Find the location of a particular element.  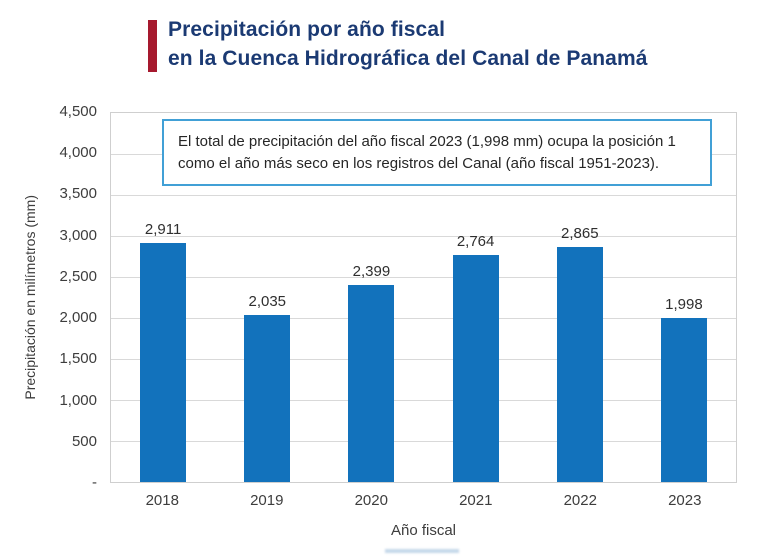

y-tick-1500: 1,500 is located at coordinates (78, 359).